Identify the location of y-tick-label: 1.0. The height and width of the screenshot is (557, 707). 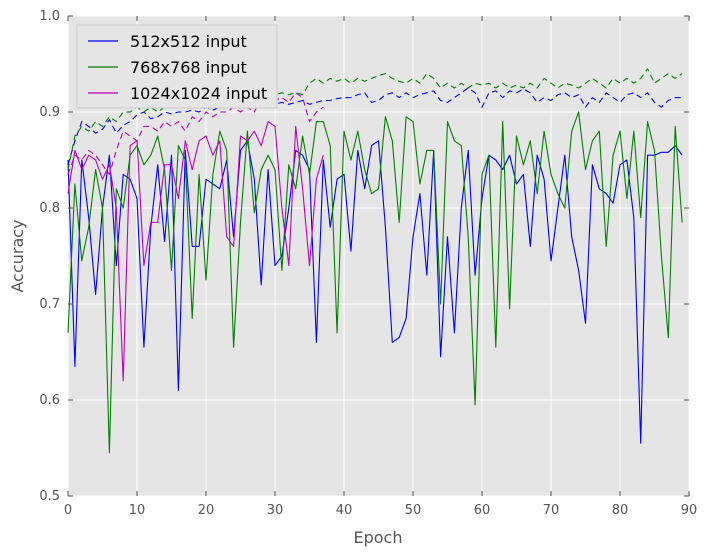
(49, 16).